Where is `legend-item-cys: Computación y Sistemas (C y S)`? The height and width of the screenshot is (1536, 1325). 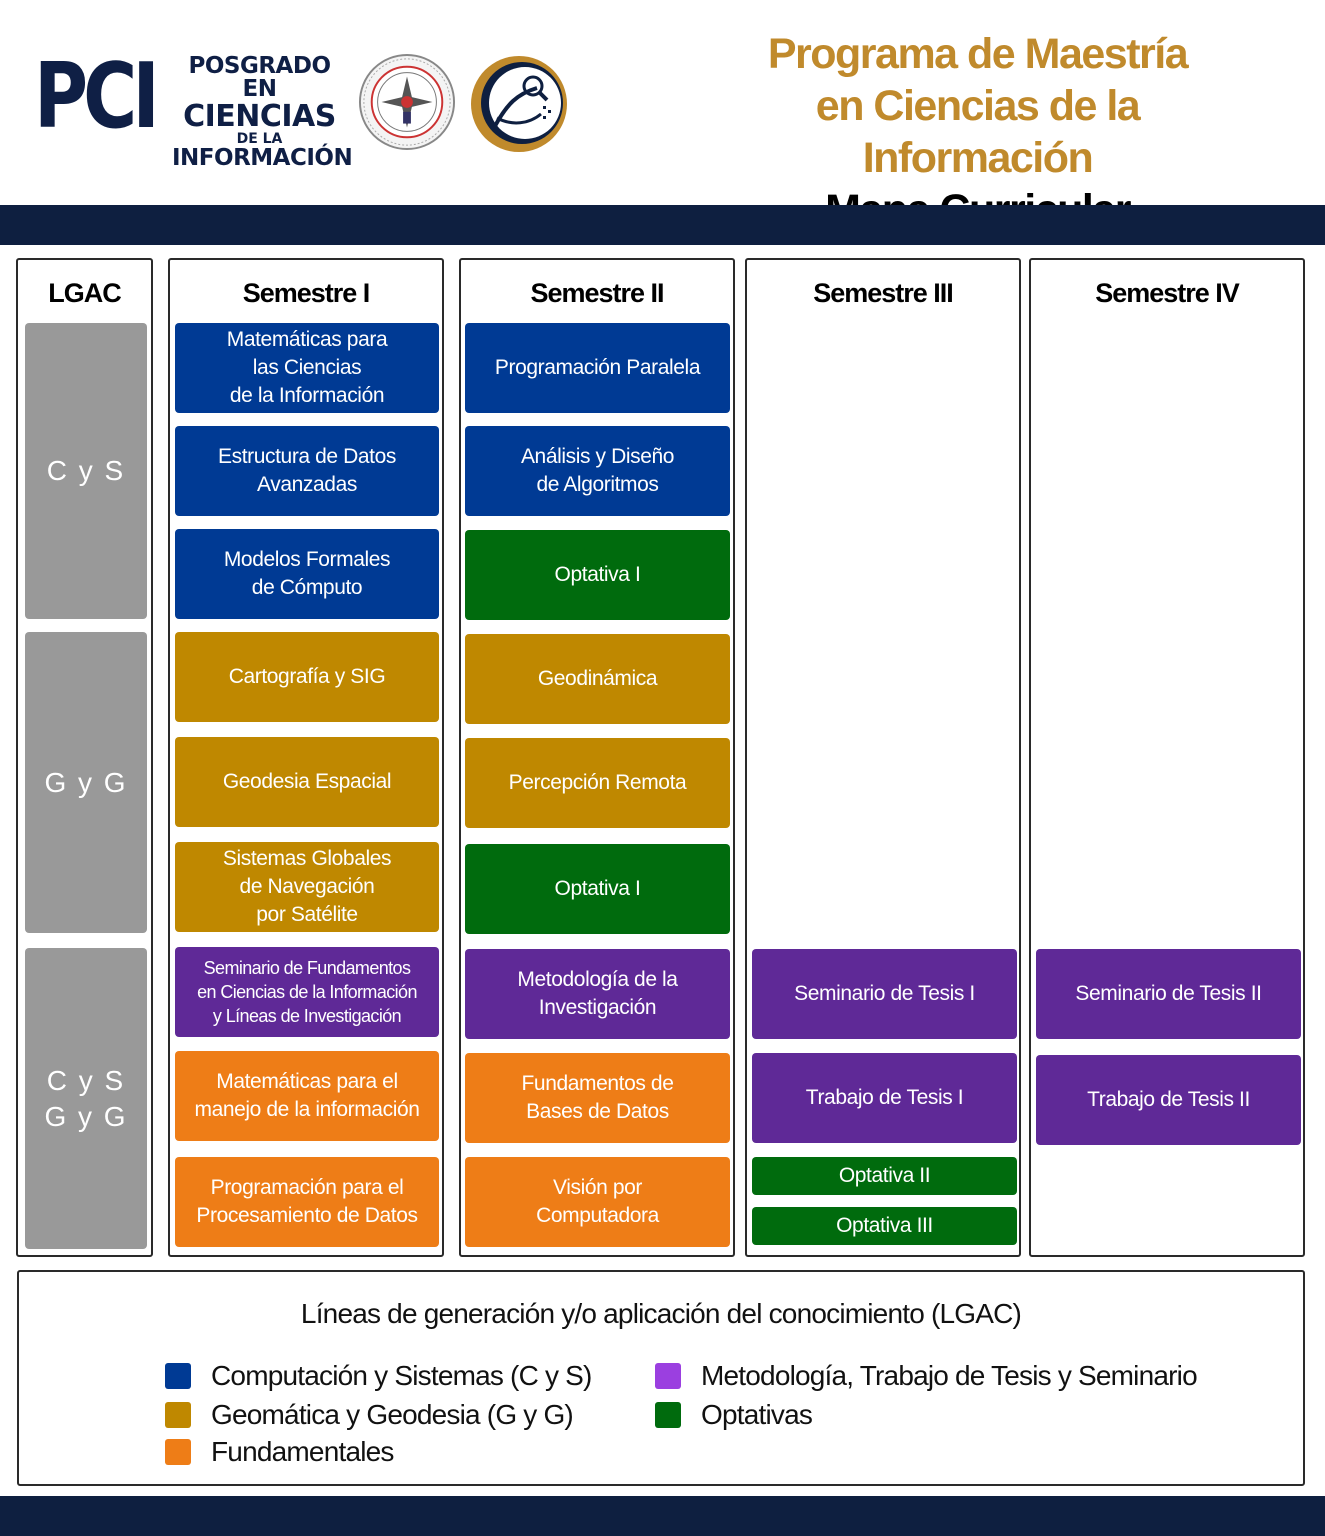 legend-item-cys: Computación y Sistemas (C y S) is located at coordinates (378, 1376).